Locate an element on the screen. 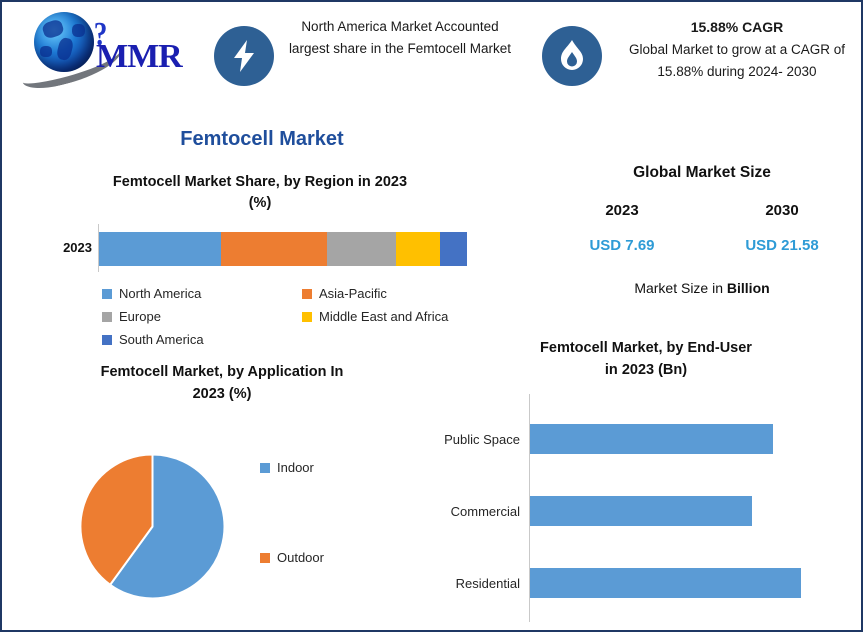 Image resolution: width=863 pixels, height=632 pixels. highlight-2-line-2: CAGR of 15.88% during 2024- is located at coordinates (751, 61).